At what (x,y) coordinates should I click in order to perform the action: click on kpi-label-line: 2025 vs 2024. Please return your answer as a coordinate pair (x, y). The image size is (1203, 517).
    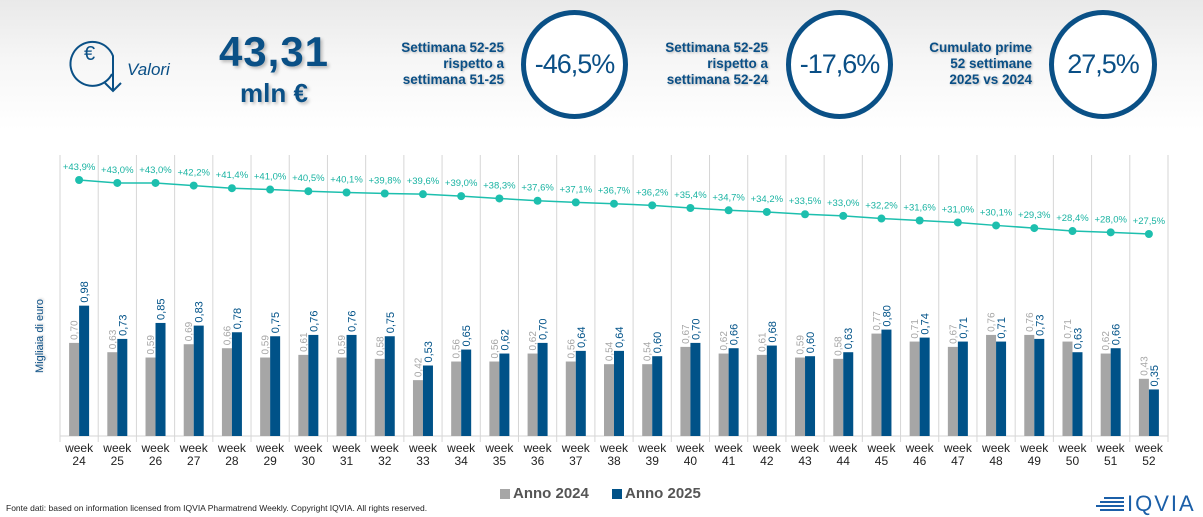
    Looking at the image, I should click on (990, 79).